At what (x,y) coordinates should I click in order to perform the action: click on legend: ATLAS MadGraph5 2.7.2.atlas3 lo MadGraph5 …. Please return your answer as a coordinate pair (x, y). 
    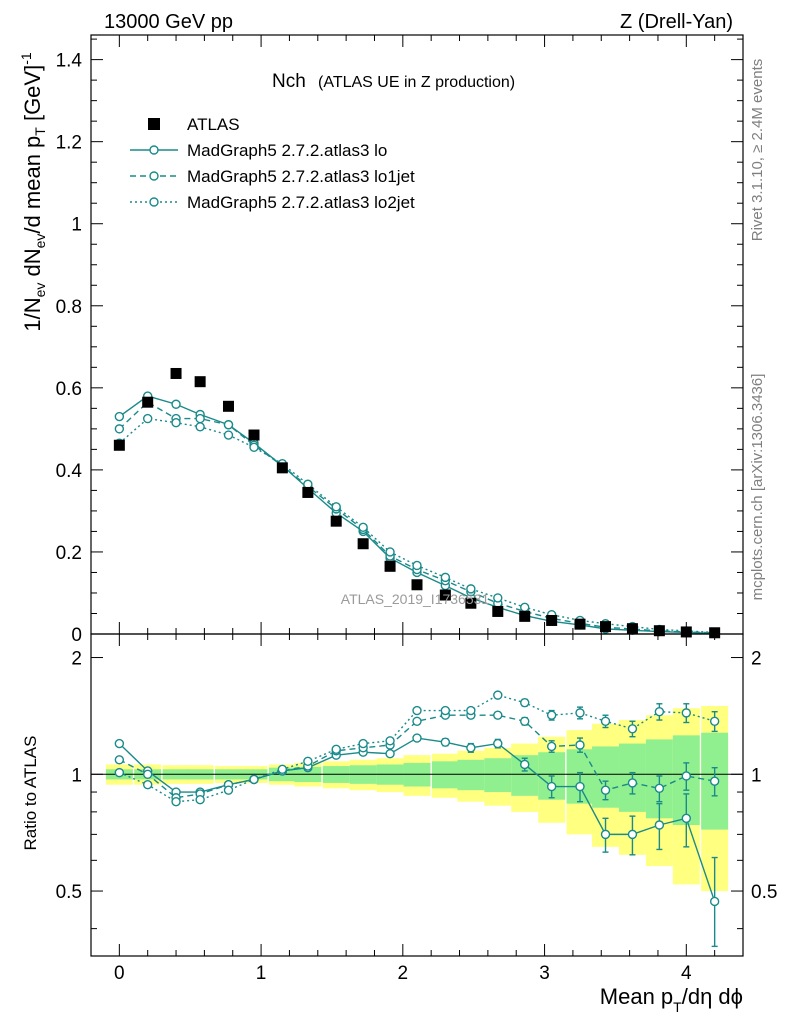
    Looking at the image, I should click on (272, 163).